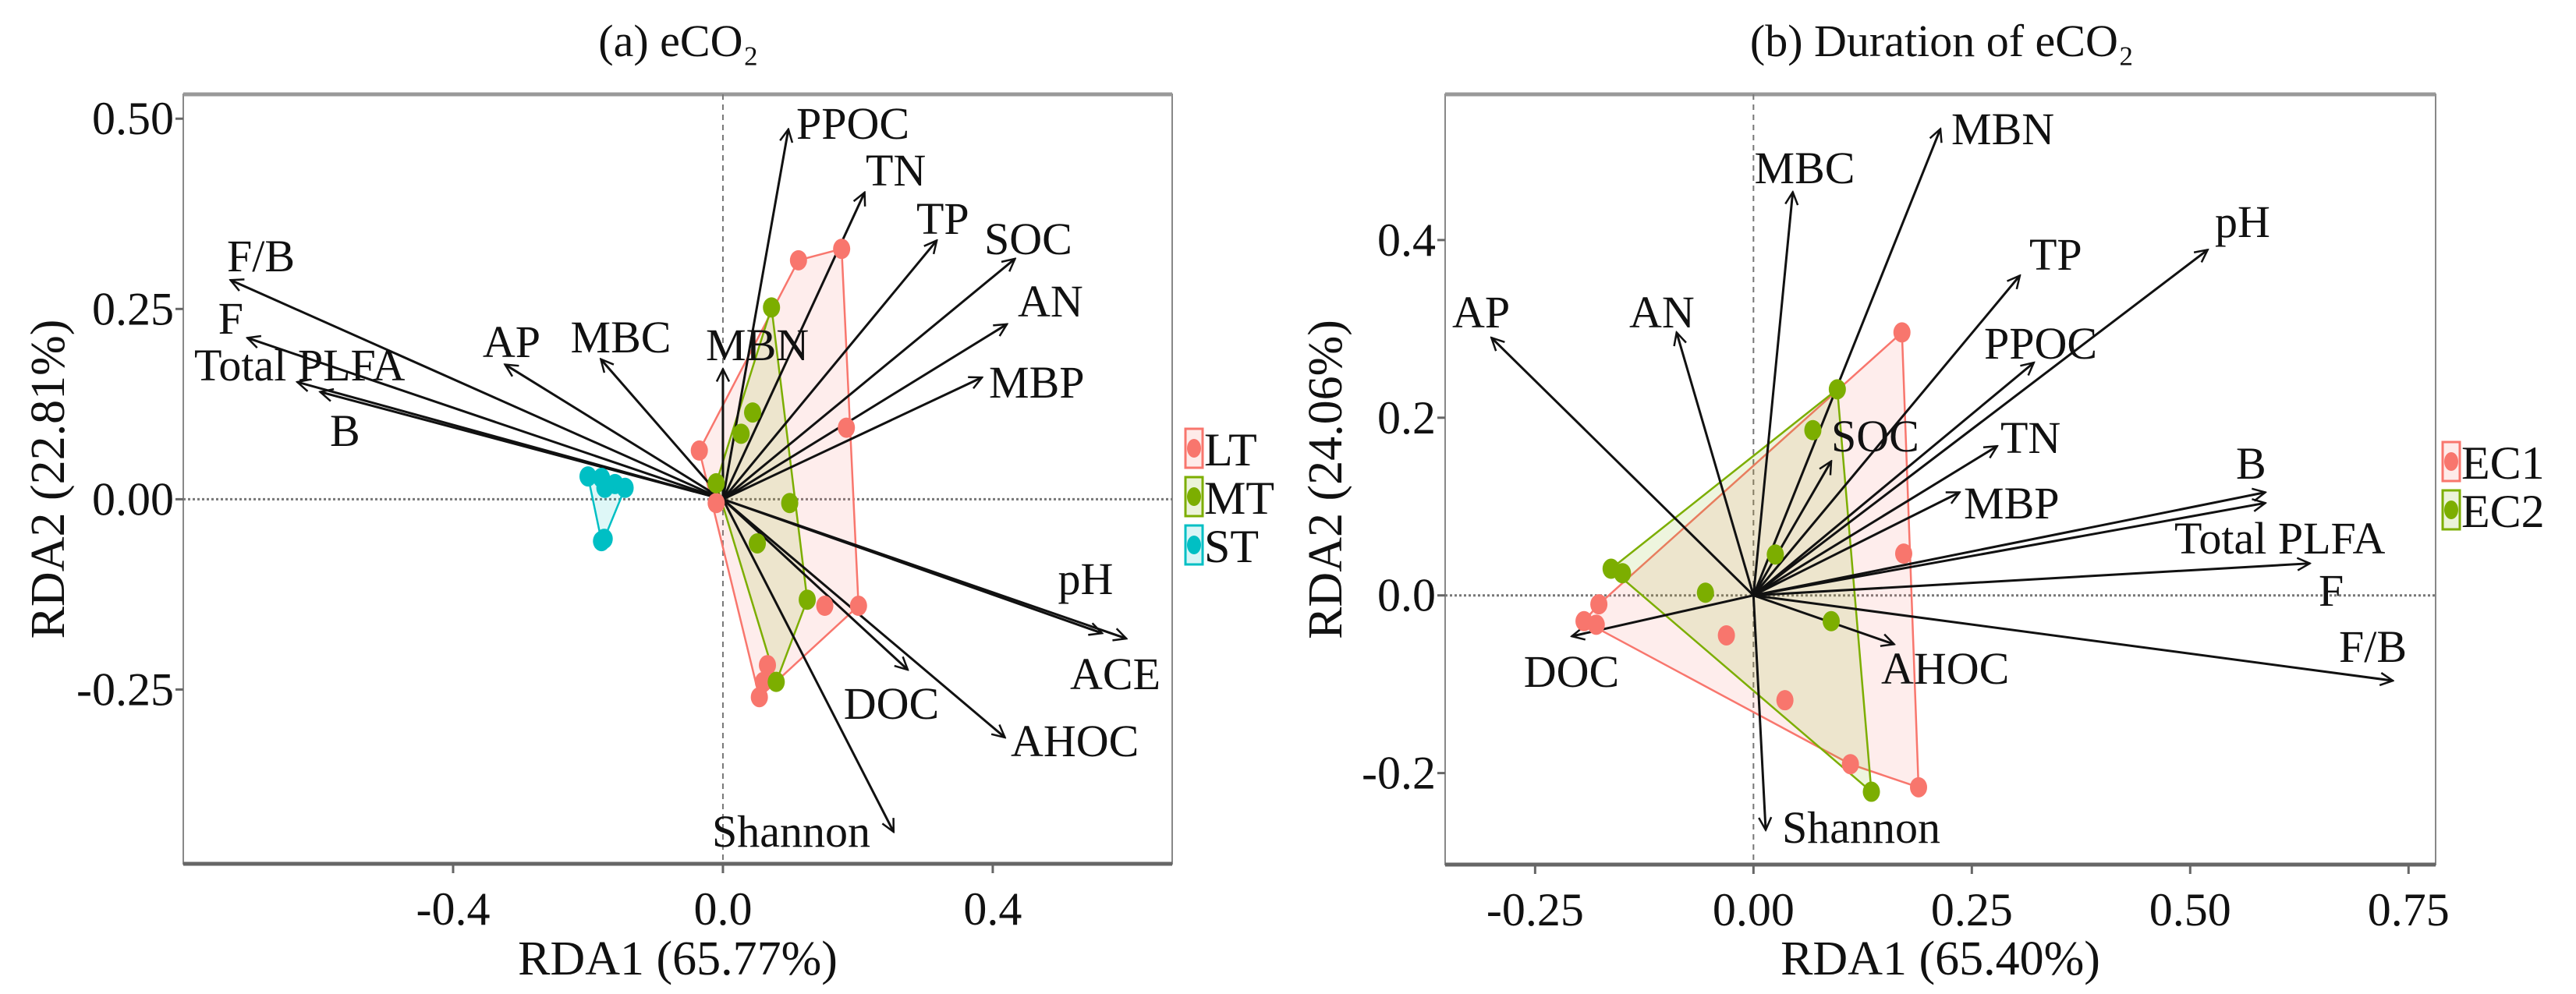  Describe the element at coordinates (1406, 418) in the screenshot. I see `y-tick-label: 0.2` at that location.